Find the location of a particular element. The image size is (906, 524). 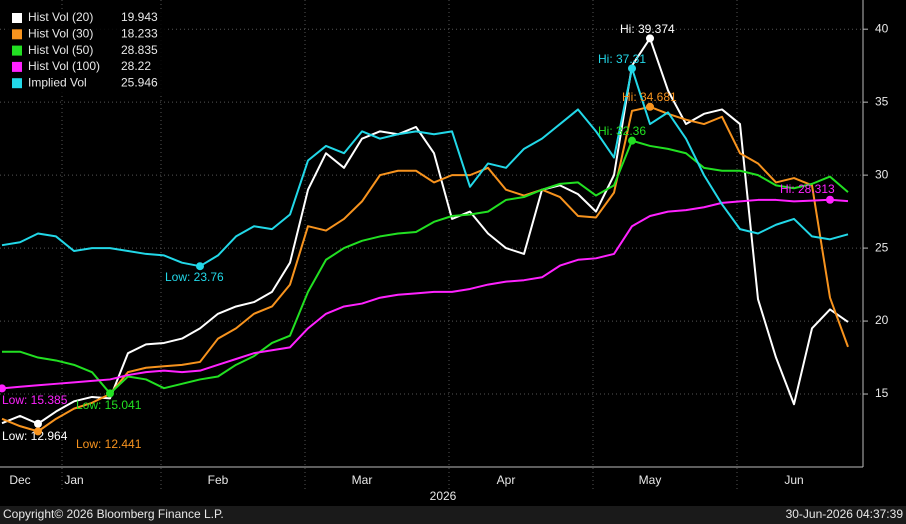

x-tick-label: Apr is located at coordinates (506, 480).